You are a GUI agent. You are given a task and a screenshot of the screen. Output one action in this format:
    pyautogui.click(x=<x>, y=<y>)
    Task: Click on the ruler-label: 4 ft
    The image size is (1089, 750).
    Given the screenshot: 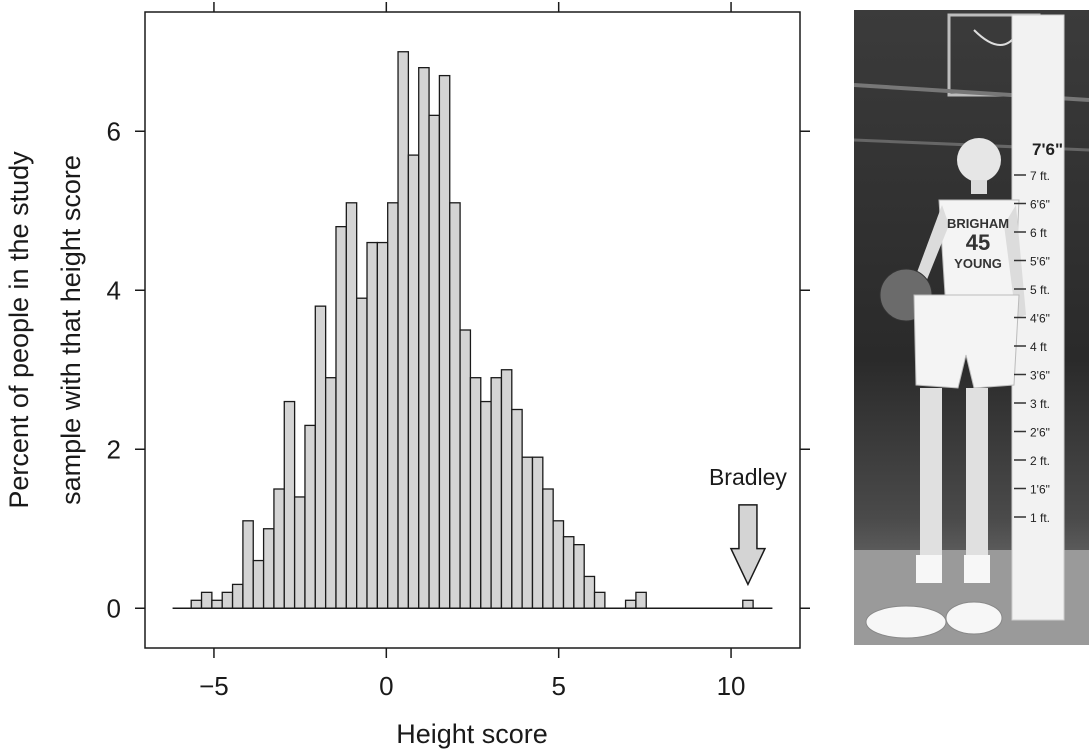 What is the action you would take?
    pyautogui.click(x=1038, y=347)
    